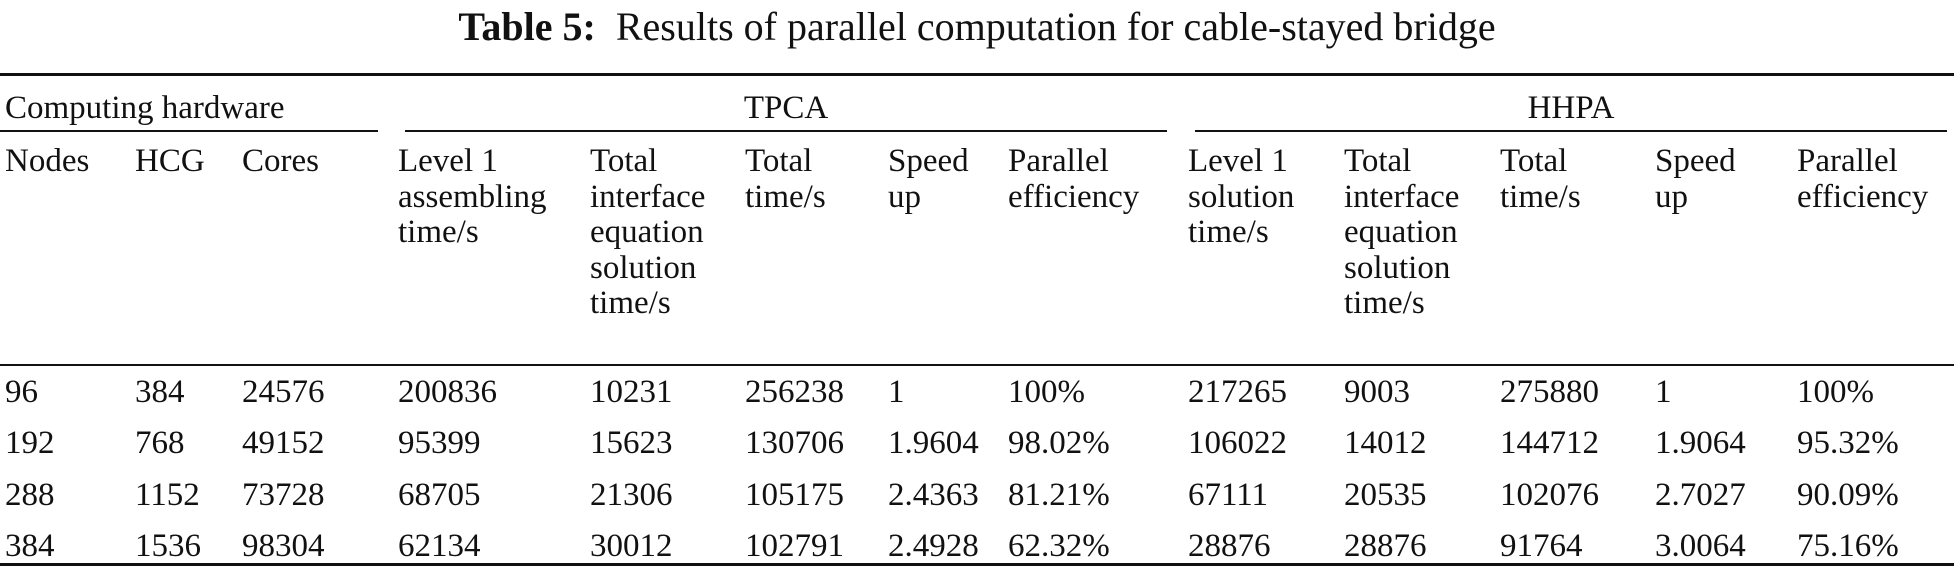 The image size is (1954, 571). What do you see at coordinates (447, 392) in the screenshot?
I see `table-cell-tpca-level1: 200836` at bounding box center [447, 392].